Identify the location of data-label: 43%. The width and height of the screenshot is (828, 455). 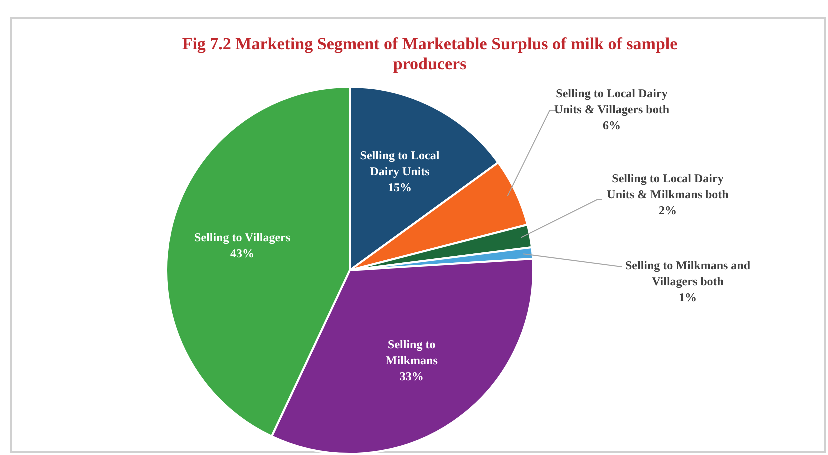
(242, 253).